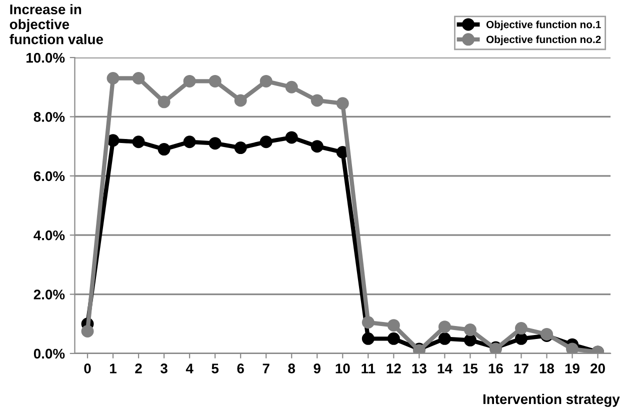 The width and height of the screenshot is (623, 411). Describe the element at coordinates (266, 369) in the screenshot. I see `x-tick-label: 7` at that location.